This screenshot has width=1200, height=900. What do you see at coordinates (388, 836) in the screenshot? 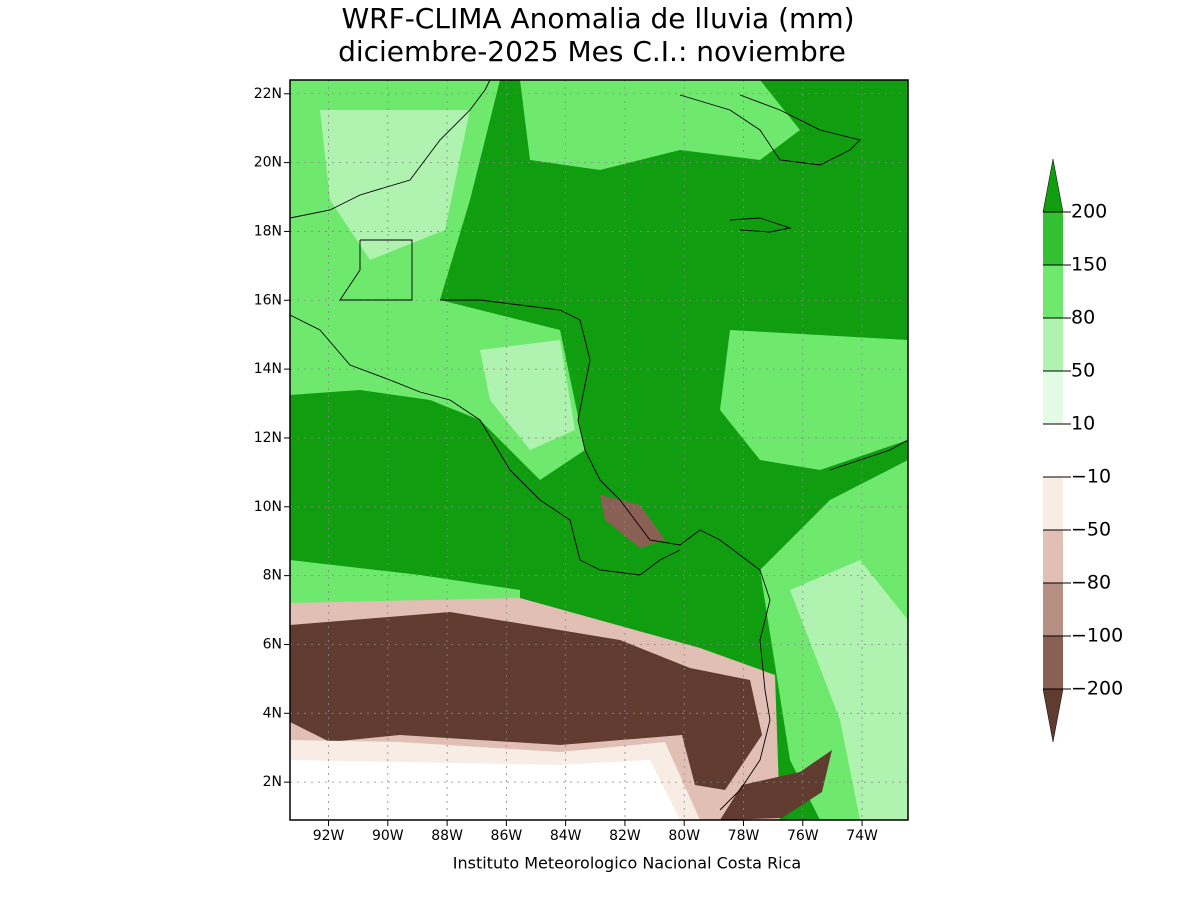
I see `x-tick-label: 90W` at bounding box center [388, 836].